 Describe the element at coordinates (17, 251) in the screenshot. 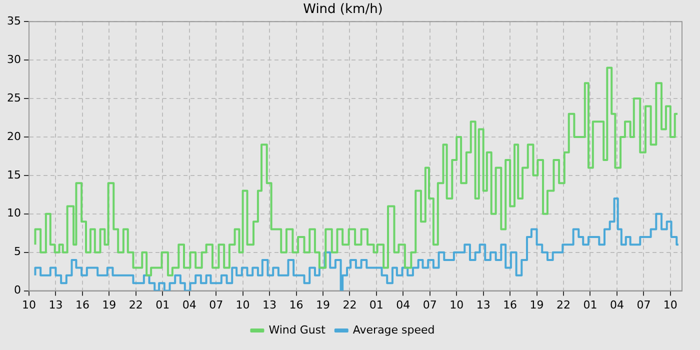

I see `y-tick-label: 5` at that location.